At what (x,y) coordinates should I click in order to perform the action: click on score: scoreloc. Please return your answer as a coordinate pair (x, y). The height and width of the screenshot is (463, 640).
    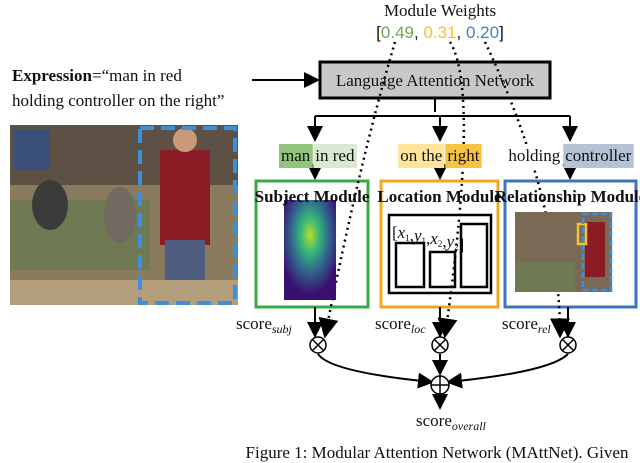
    Looking at the image, I should click on (400, 325).